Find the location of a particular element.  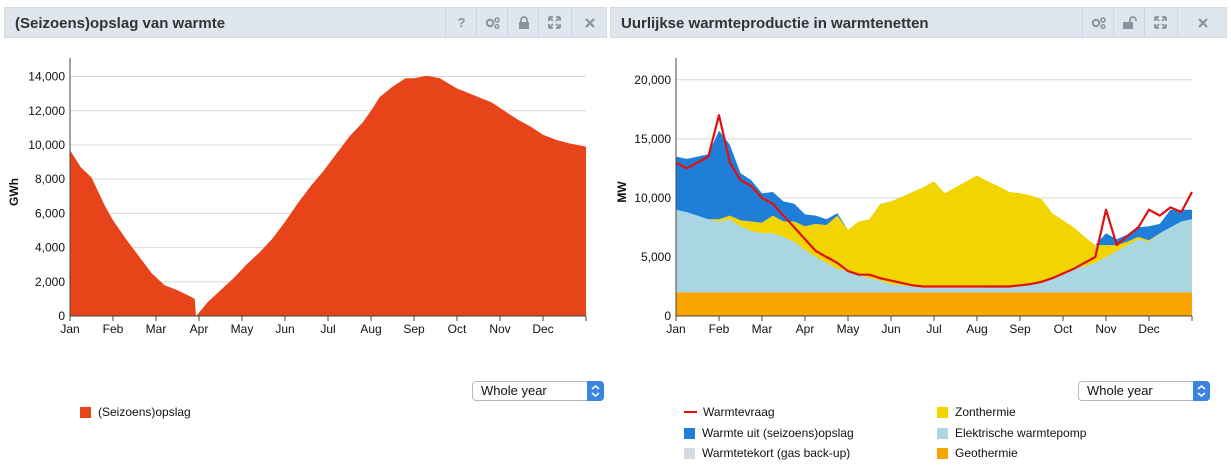

legend-label: (Seizoens)opslag is located at coordinates (144, 412).